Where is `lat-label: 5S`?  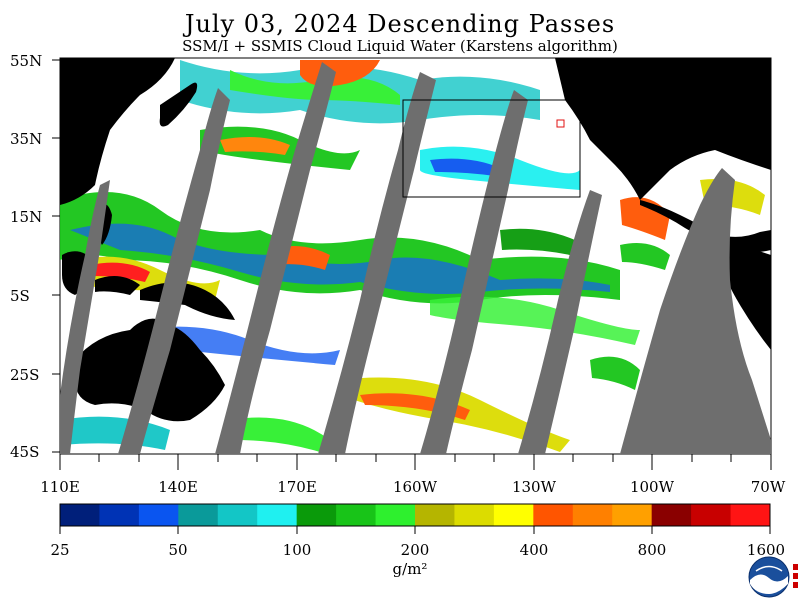
lat-label: 5S is located at coordinates (20, 296).